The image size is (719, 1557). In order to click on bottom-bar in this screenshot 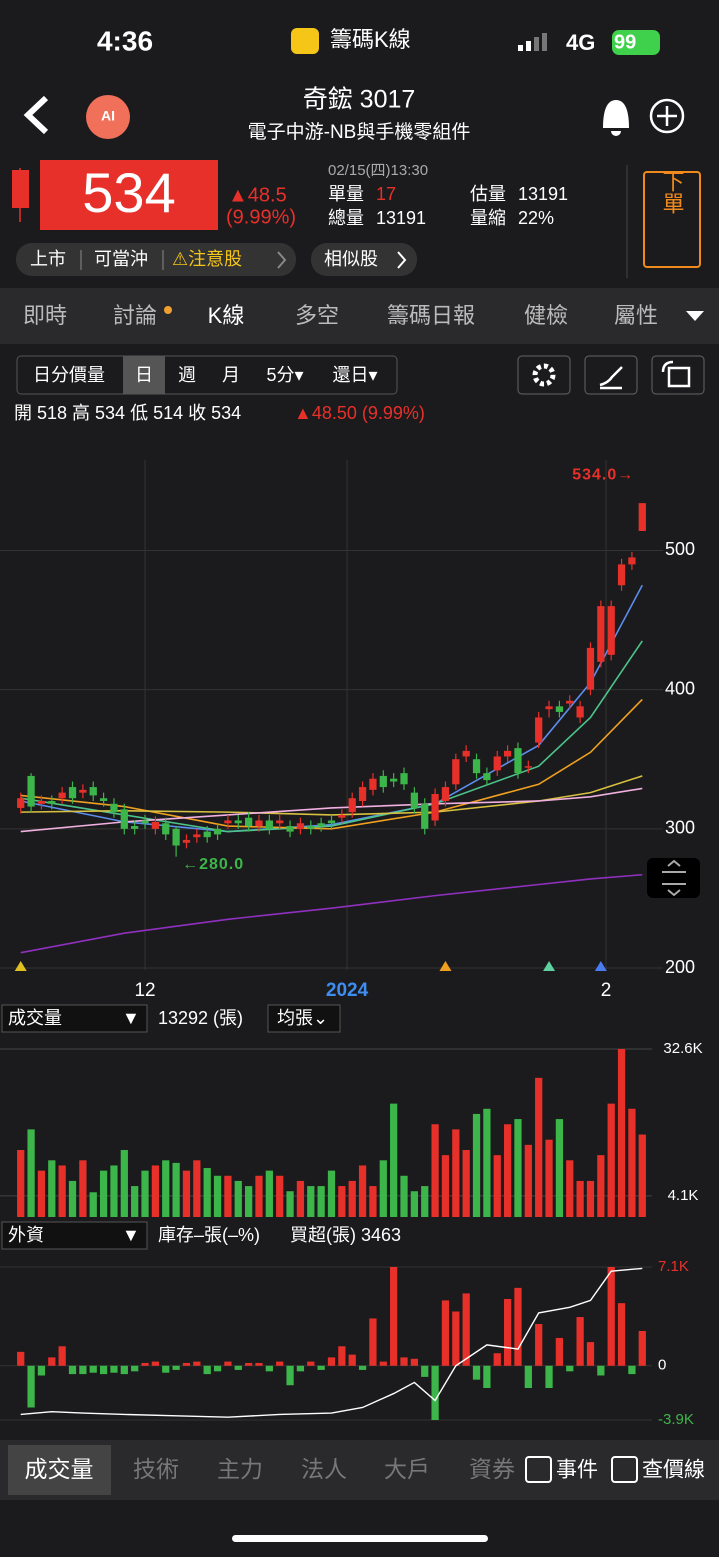, I will do `click(359, 1470)`.